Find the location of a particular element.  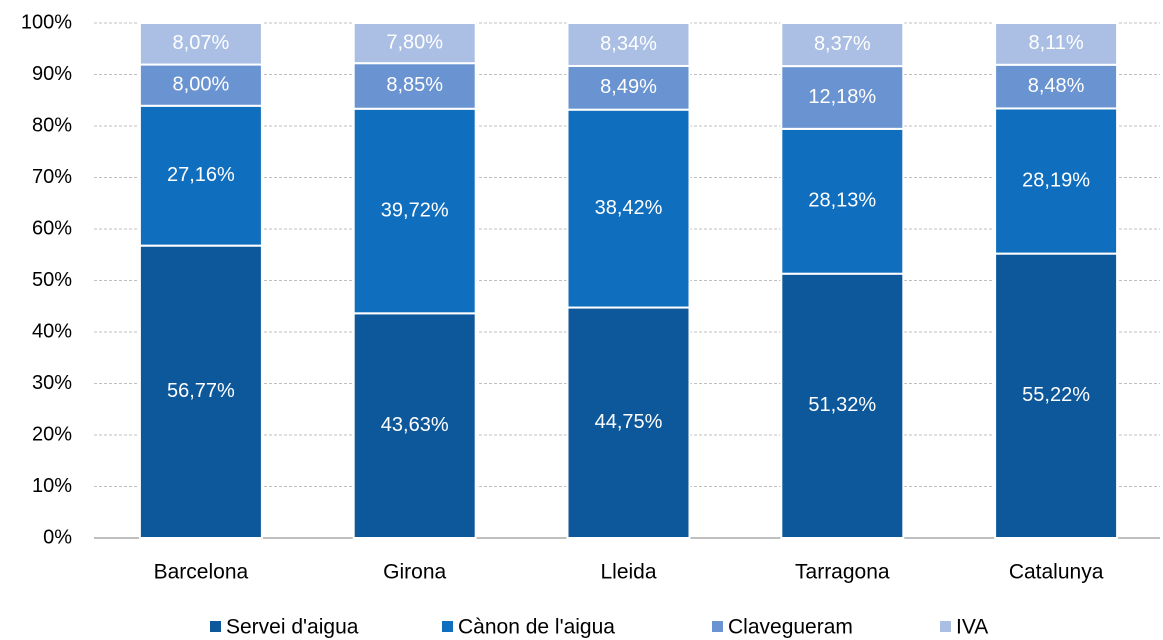

data-label: 8,37% is located at coordinates (842, 44).